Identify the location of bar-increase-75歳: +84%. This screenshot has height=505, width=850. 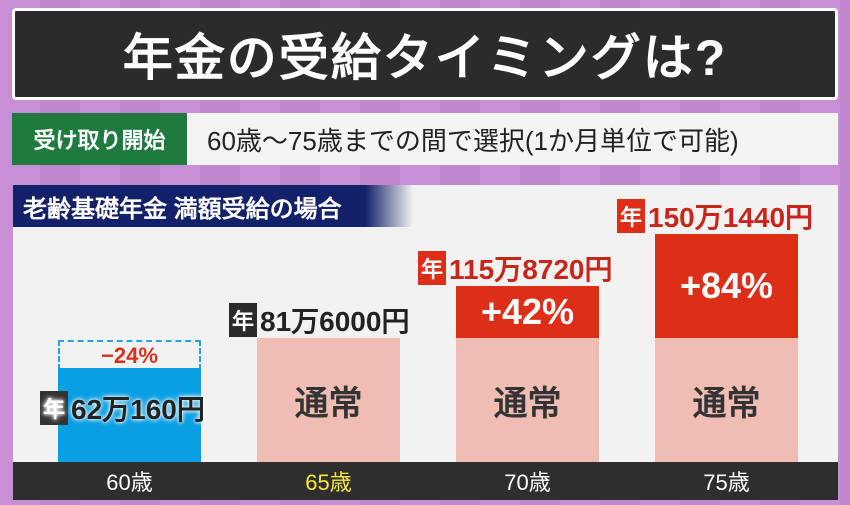
(726, 285).